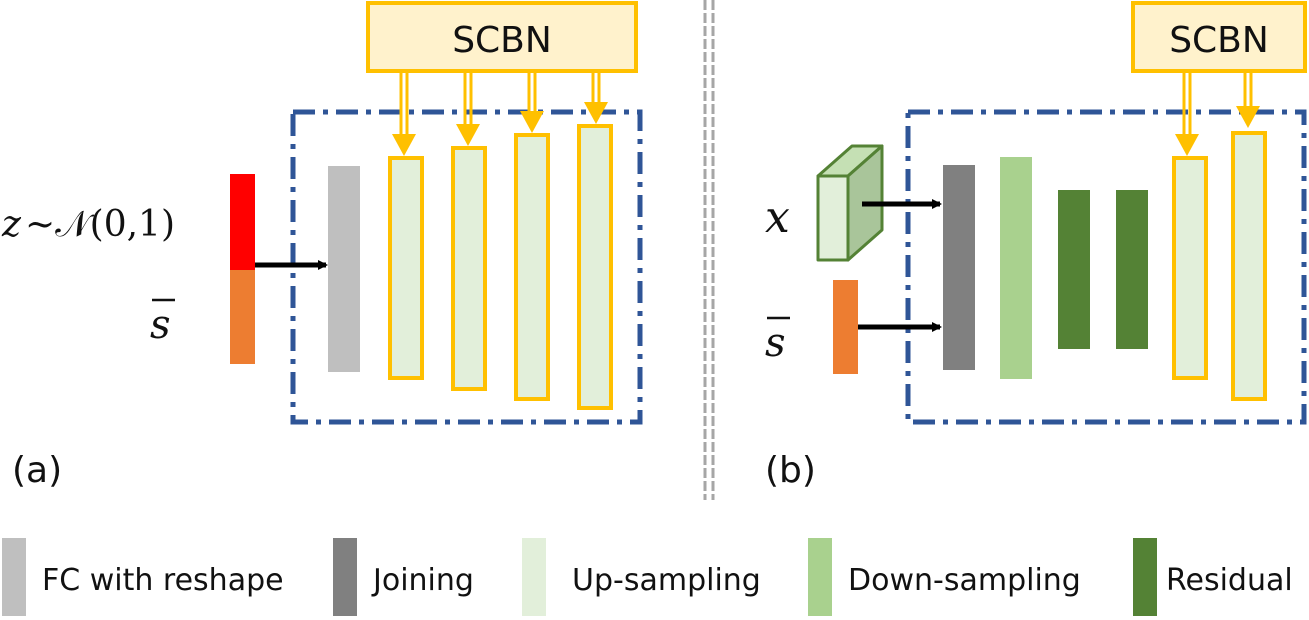  What do you see at coordinates (1229, 580) in the screenshot?
I see `legend-label-residual: Residual` at bounding box center [1229, 580].